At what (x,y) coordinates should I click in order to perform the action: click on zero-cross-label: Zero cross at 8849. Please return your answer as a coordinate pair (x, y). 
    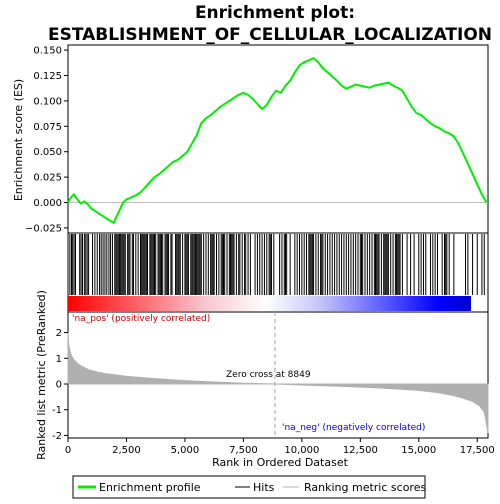
    Looking at the image, I should click on (268, 375).